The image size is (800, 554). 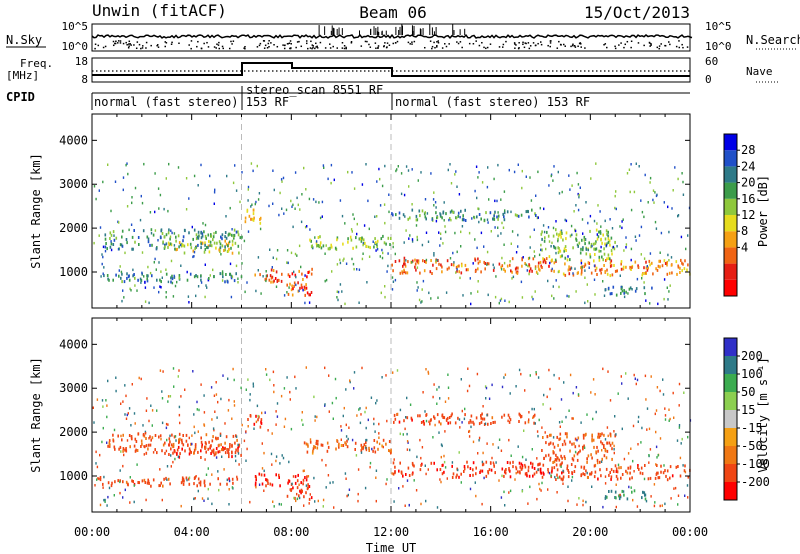 I want to click on cpid-segment-3: normal (fast stereo) 153 RF, so click(x=492, y=102).